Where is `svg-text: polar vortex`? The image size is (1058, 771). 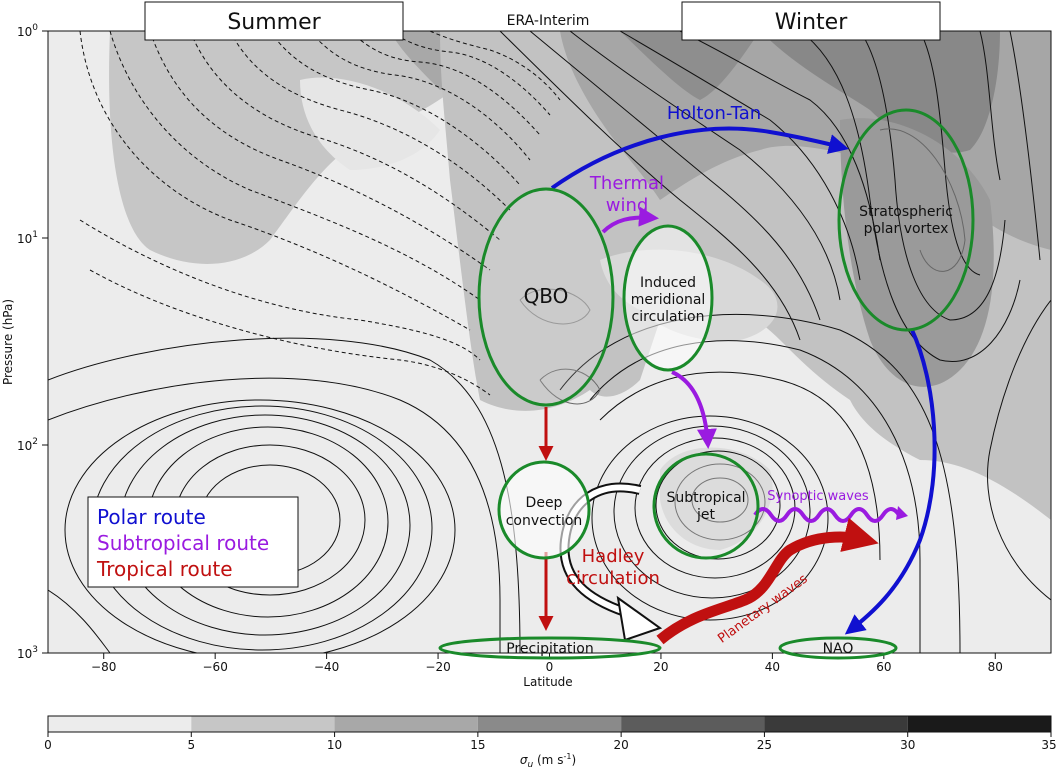 svg-text: polar vortex is located at coordinates (906, 229).